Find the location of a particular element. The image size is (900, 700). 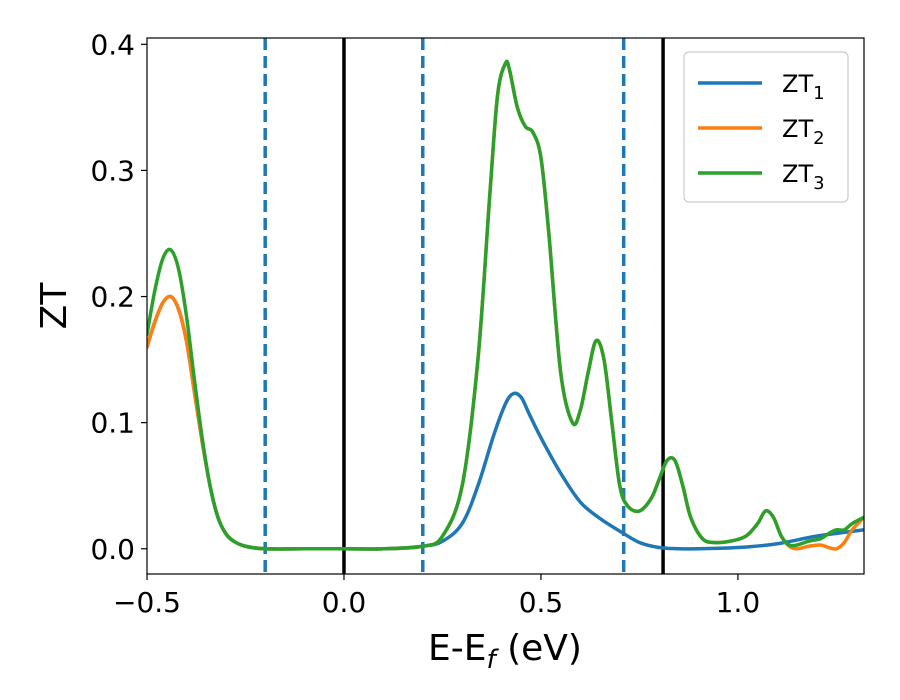

legend: ZT1 ZT2 ZT3 is located at coordinates (766, 127).